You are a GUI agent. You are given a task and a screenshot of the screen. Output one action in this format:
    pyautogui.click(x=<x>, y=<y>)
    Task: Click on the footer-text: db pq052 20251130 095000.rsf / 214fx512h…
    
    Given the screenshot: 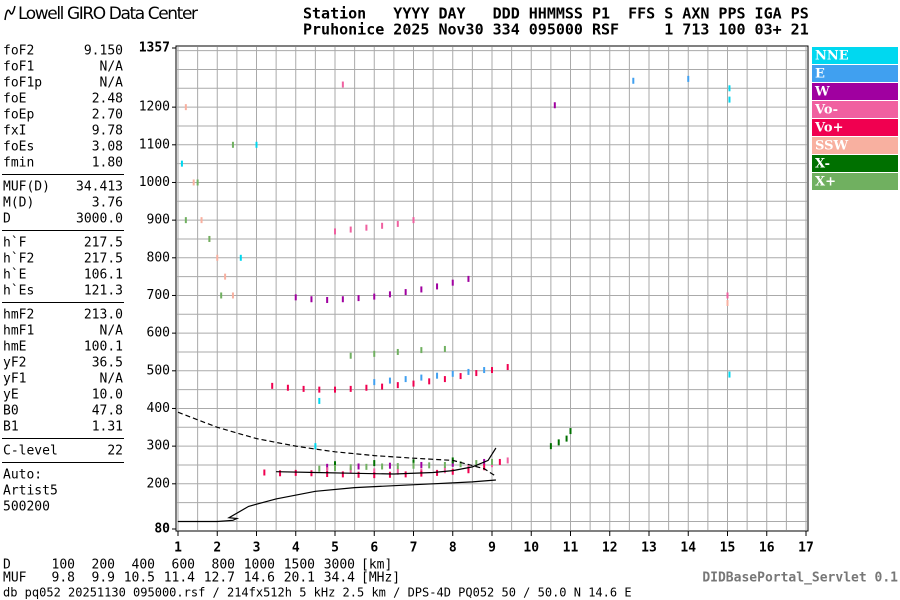 What is the action you would take?
    pyautogui.click(x=317, y=593)
    